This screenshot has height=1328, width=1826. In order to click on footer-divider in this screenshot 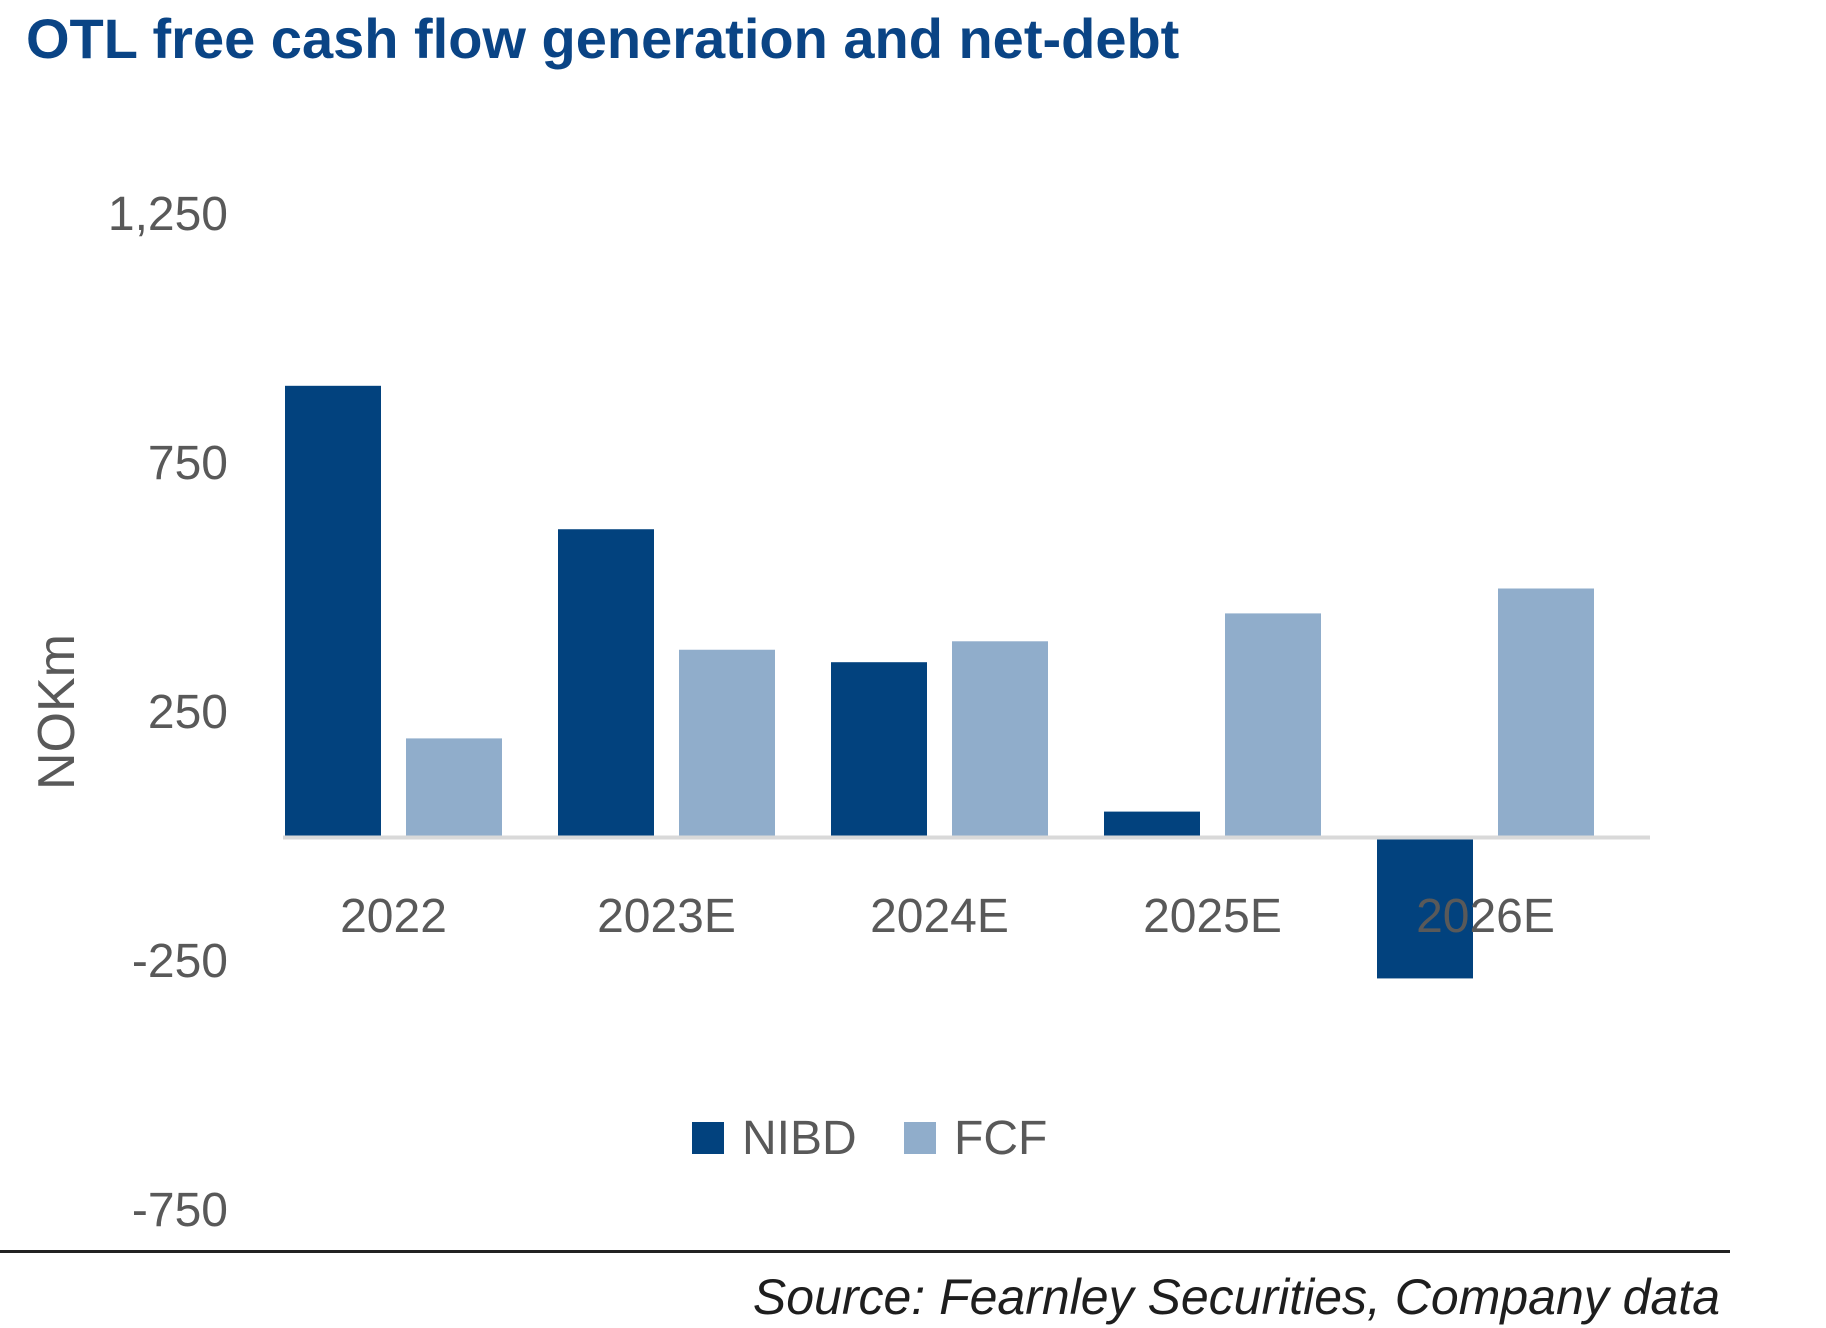, I will do `click(865, 1251)`.